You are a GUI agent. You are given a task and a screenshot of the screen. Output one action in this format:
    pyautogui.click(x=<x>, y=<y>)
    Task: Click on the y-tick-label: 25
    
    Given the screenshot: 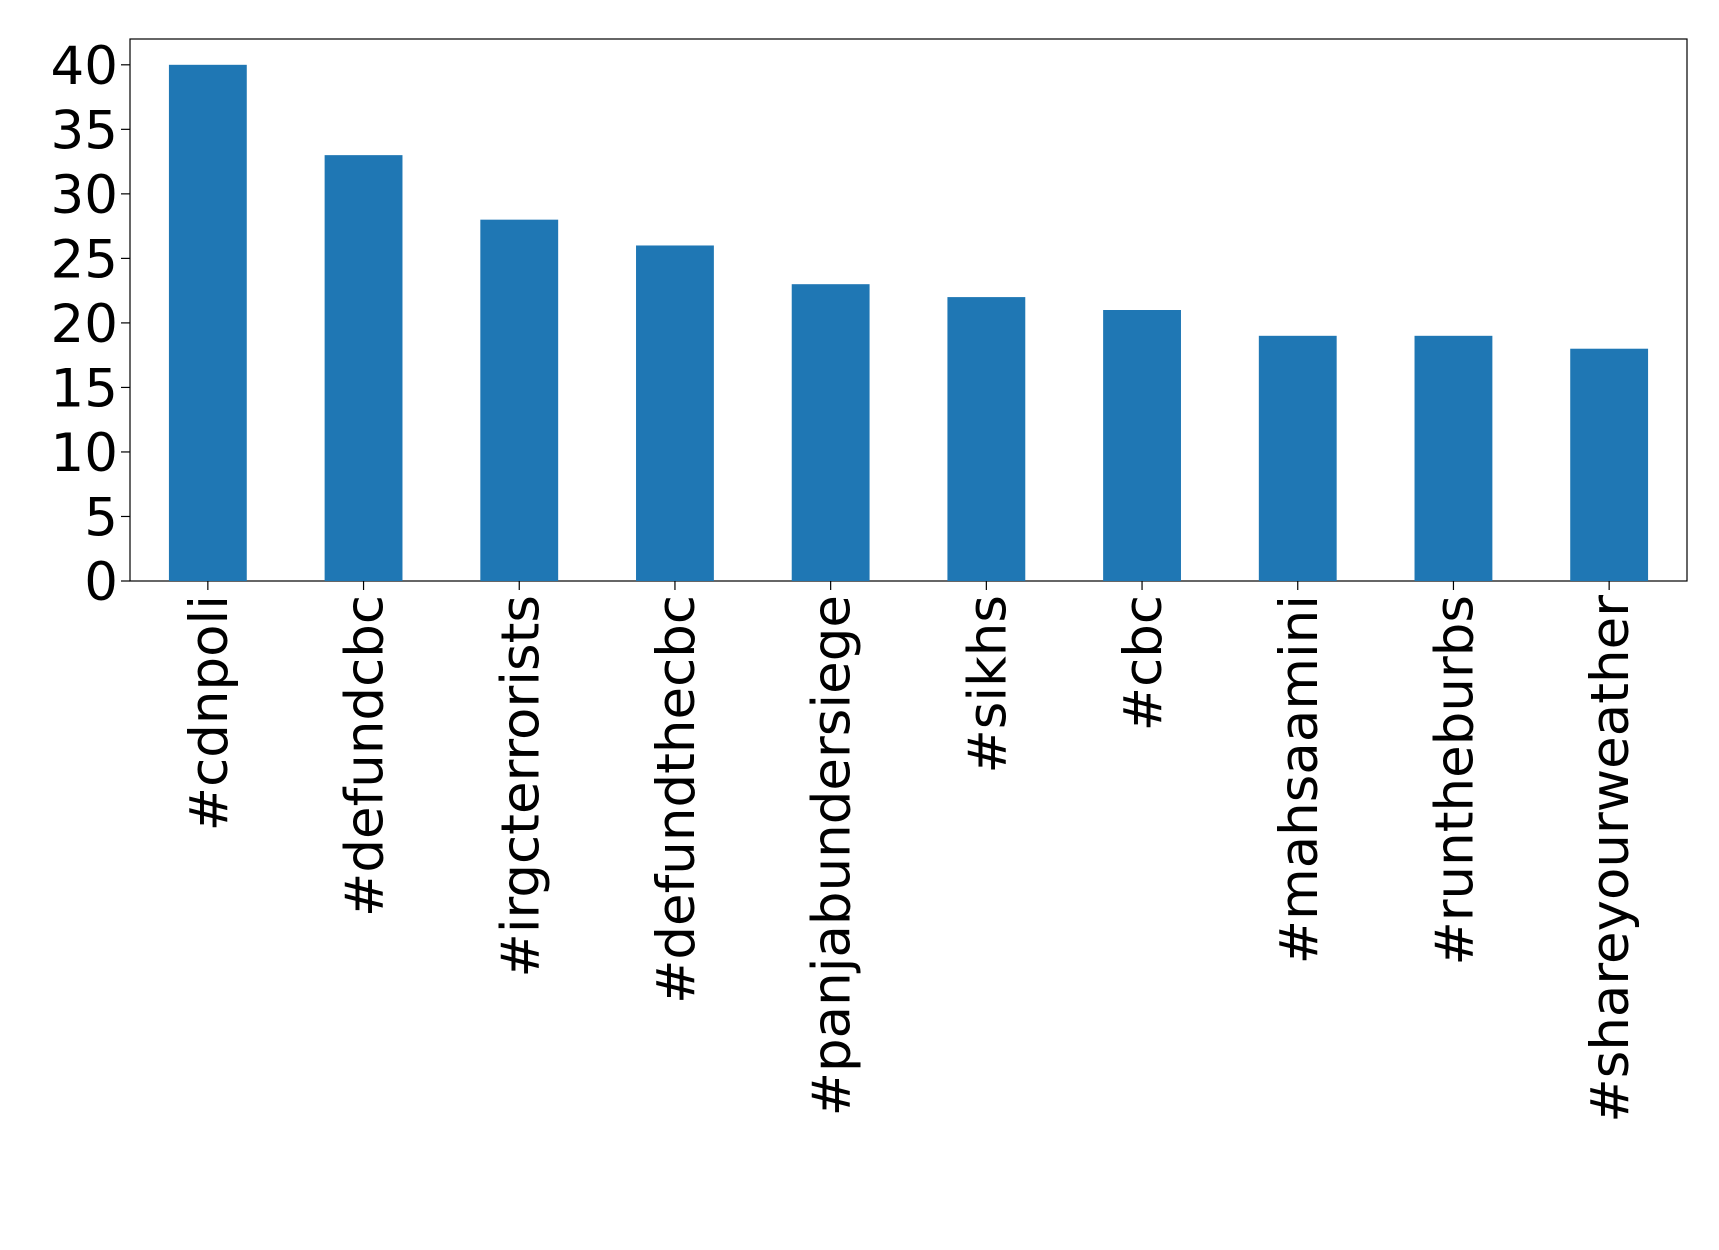 What is the action you would take?
    pyautogui.click(x=84, y=259)
    